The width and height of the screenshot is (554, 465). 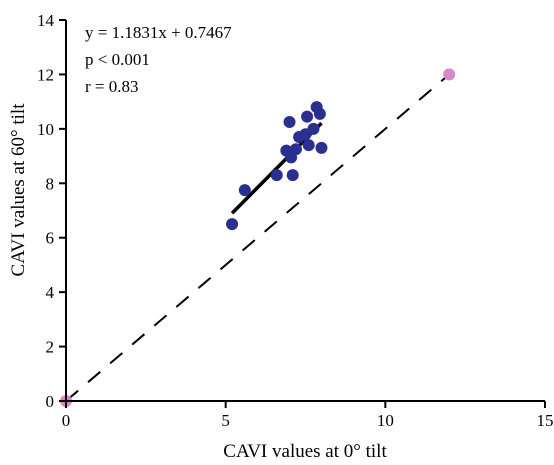 What do you see at coordinates (50, 292) in the screenshot?
I see `y-tick-label: 4` at bounding box center [50, 292].